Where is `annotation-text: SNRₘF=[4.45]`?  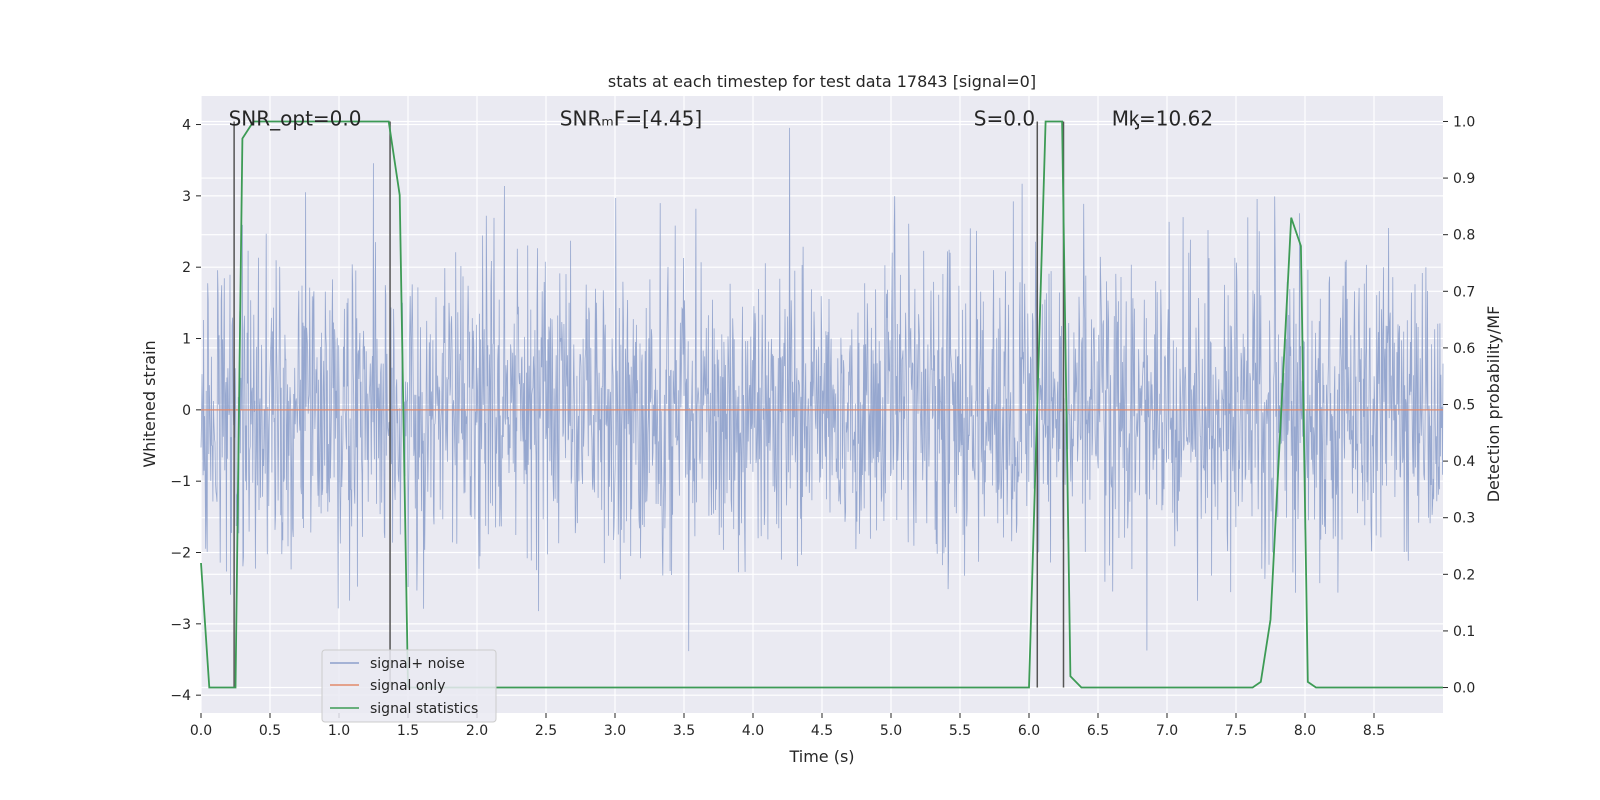 annotation-text: SNRₘF=[4.45] is located at coordinates (631, 119).